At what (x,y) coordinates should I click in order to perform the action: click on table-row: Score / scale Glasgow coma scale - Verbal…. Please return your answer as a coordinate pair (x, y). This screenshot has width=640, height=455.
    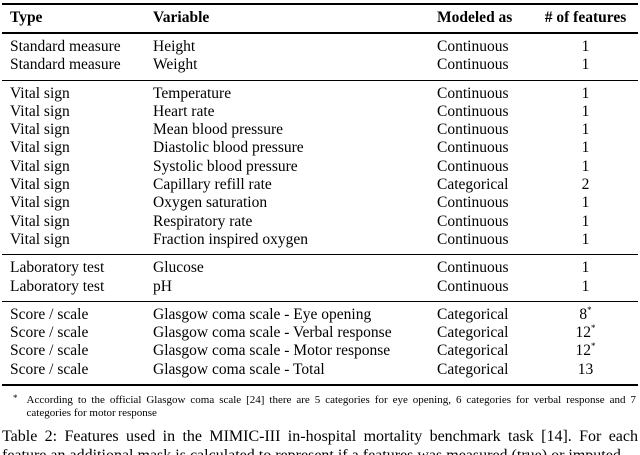
    Looking at the image, I should click on (320, 333).